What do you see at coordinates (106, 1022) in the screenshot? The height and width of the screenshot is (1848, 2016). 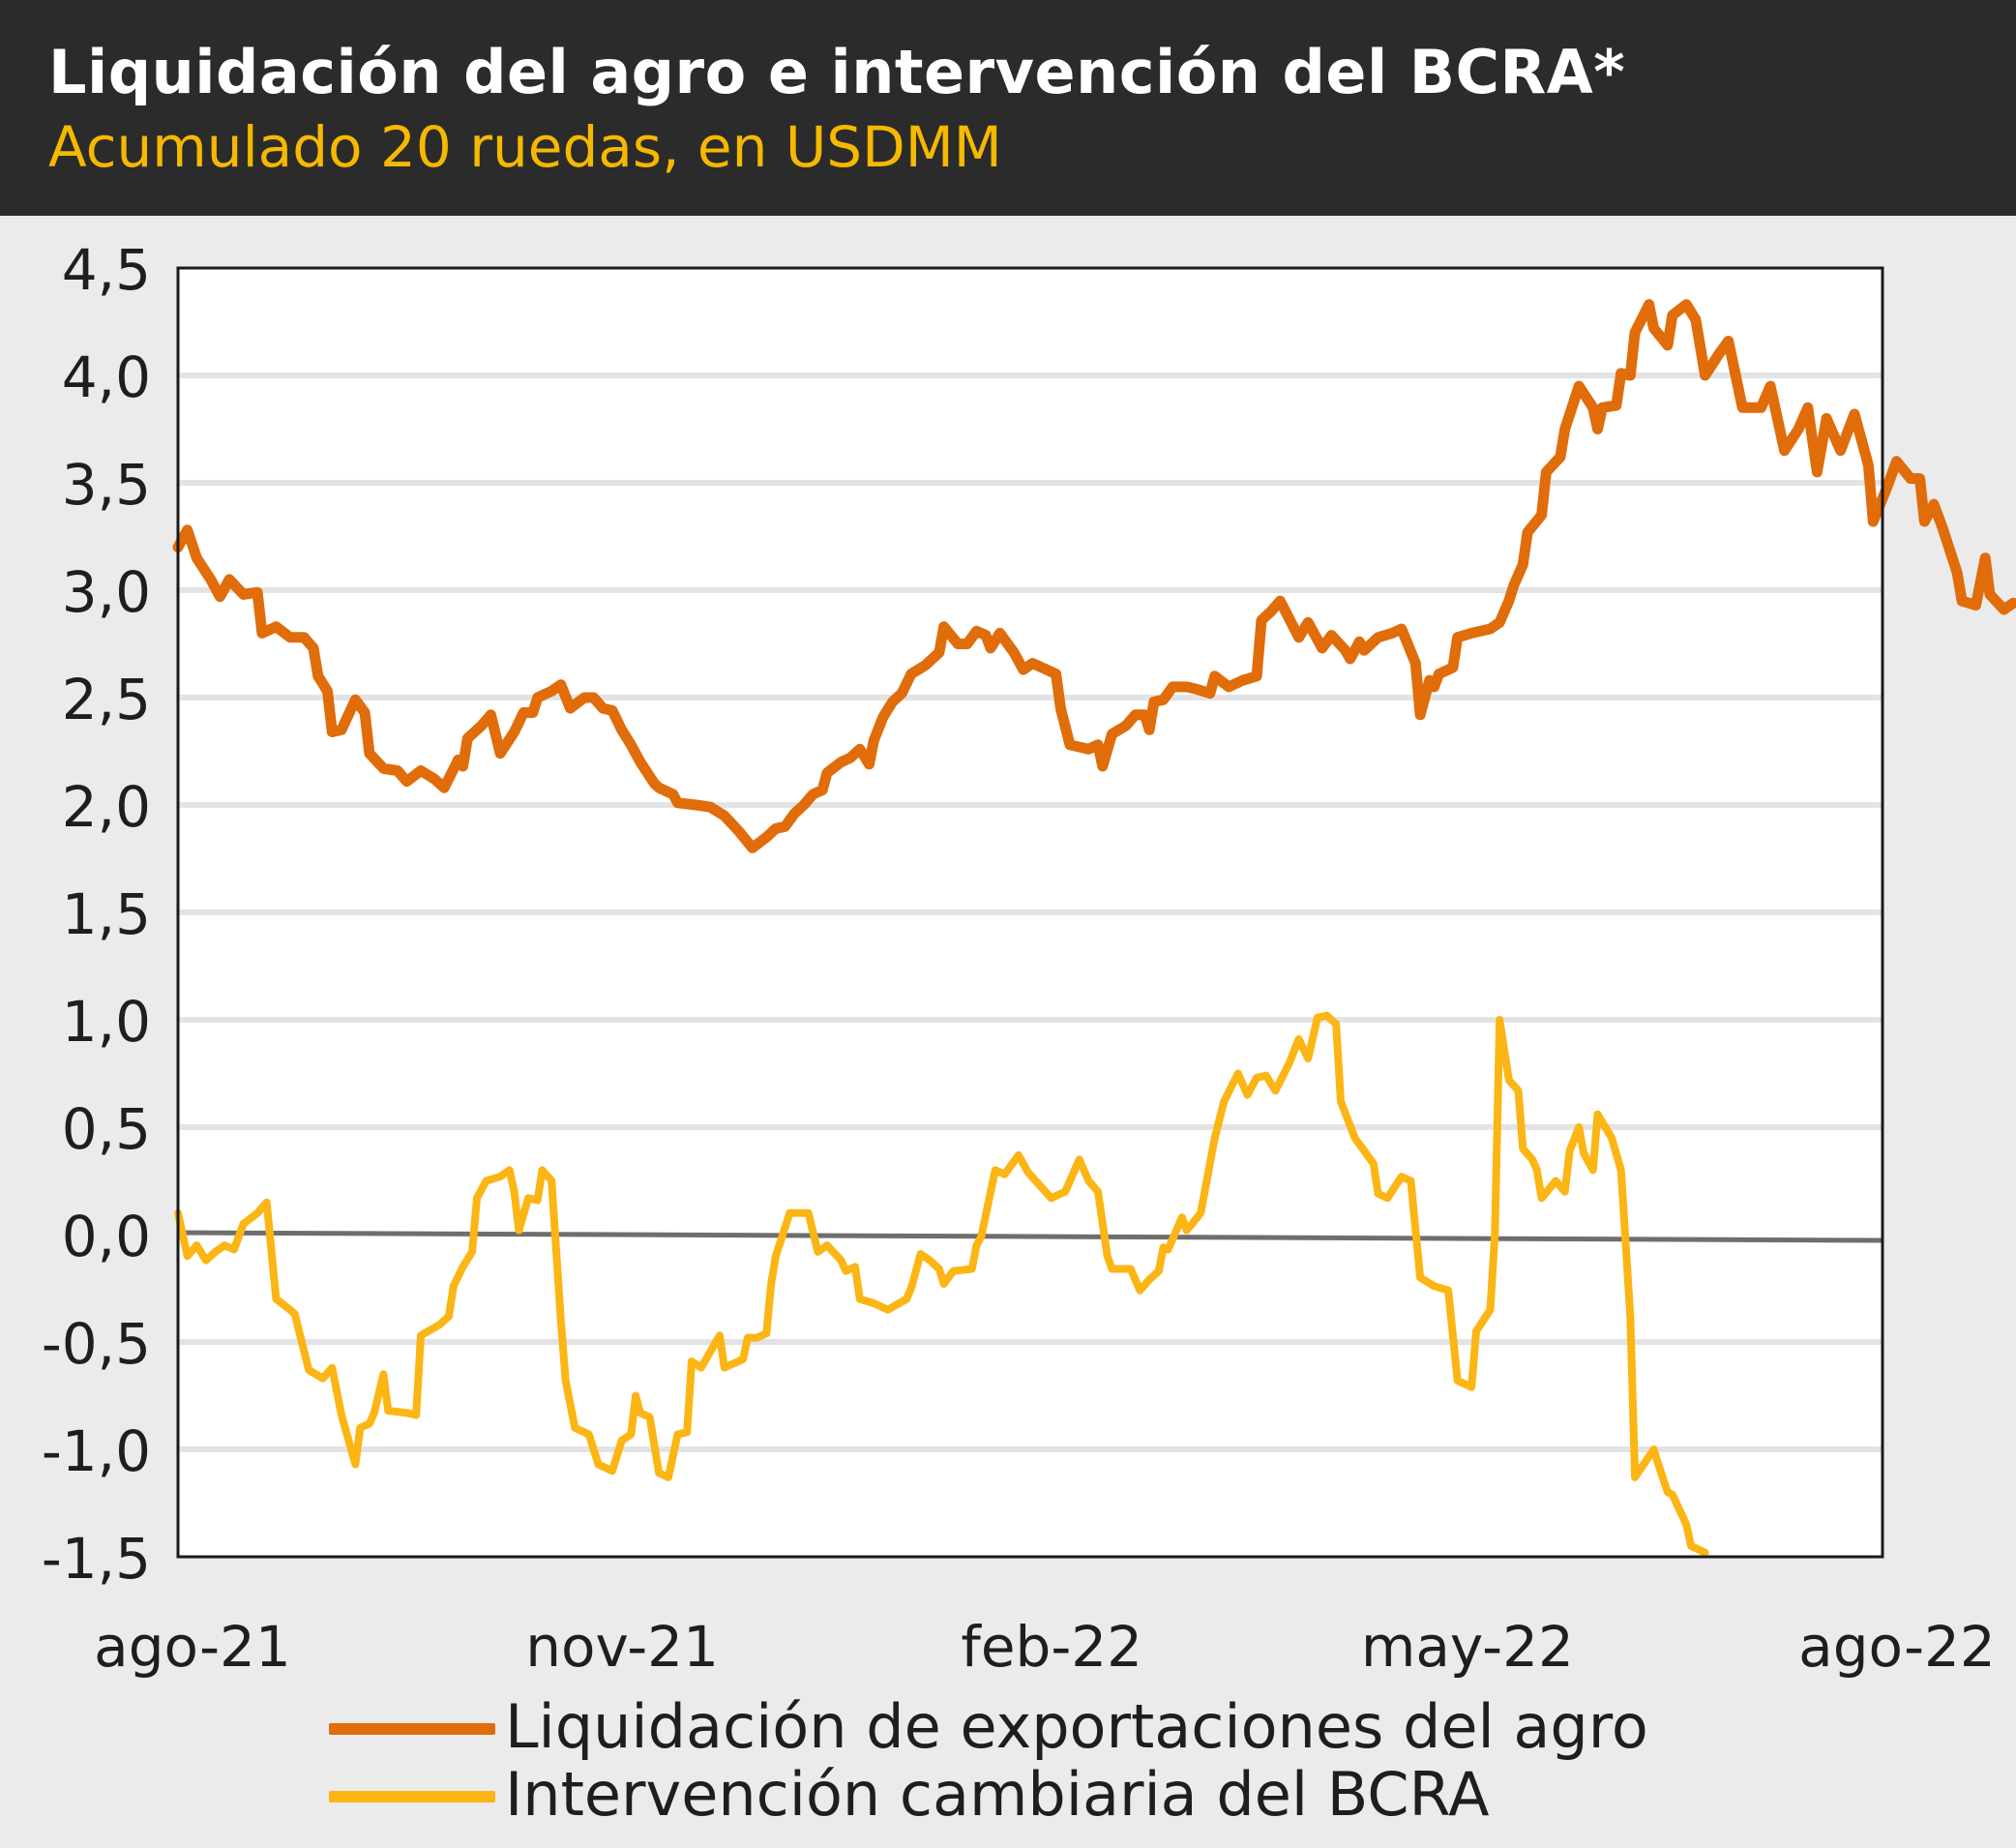 I see `y-tick-label: 1,0` at bounding box center [106, 1022].